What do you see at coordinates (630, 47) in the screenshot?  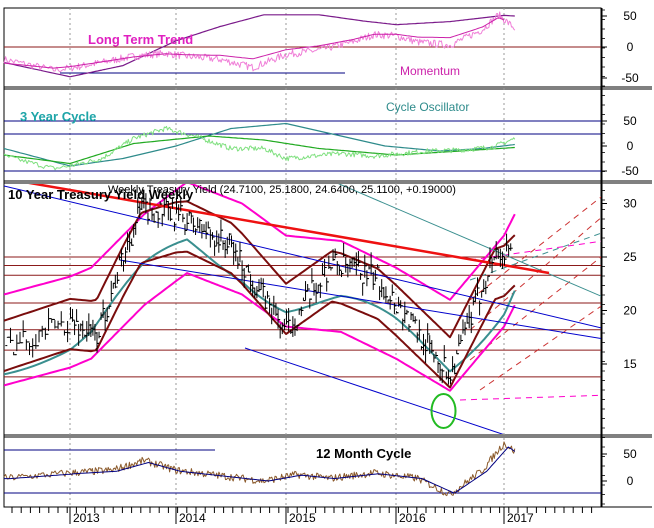 I see `ltt-y-tick-label: 0` at bounding box center [630, 47].